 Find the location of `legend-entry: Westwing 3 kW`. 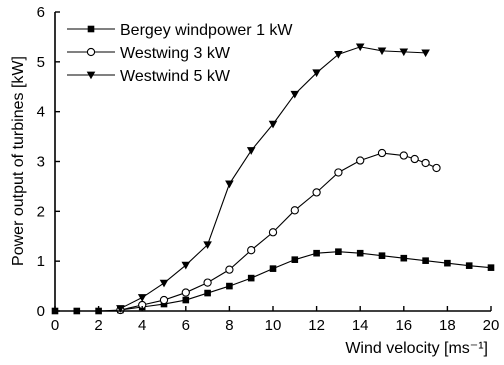

legend-entry: Westwing 3 kW is located at coordinates (149, 53).